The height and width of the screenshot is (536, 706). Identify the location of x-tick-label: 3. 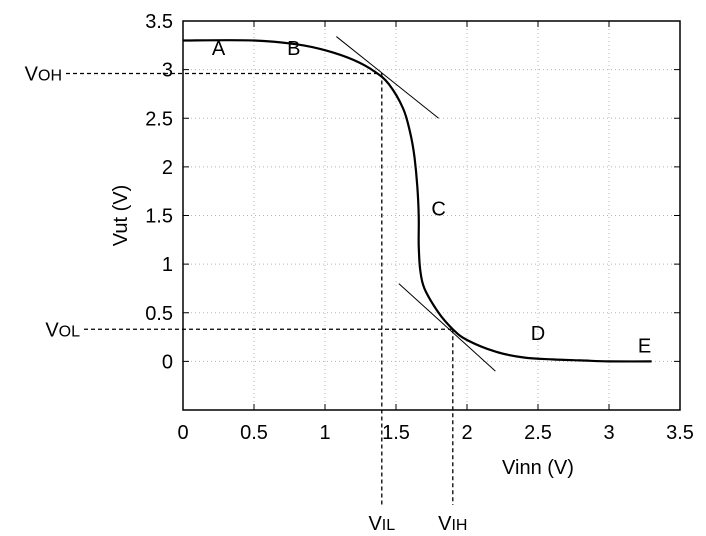
(608, 433).